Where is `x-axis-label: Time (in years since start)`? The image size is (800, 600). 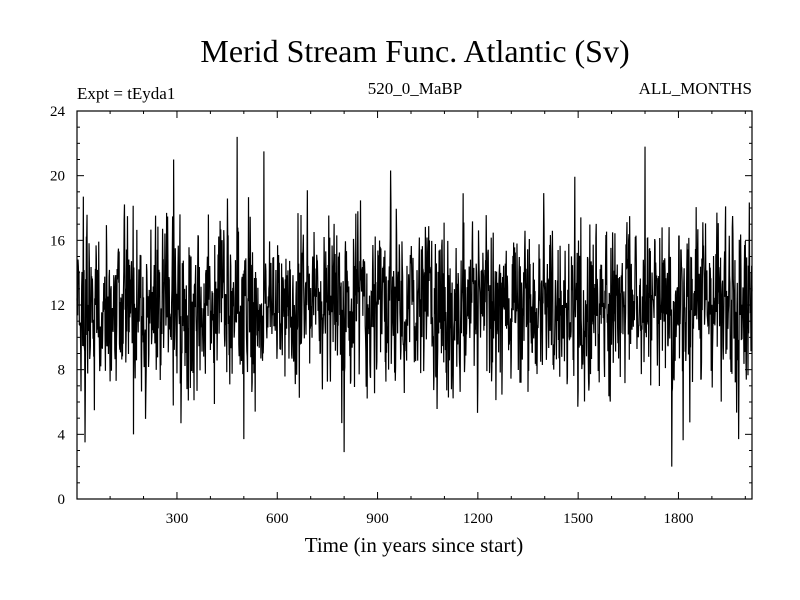
x-axis-label: Time (in years since start) is located at coordinates (414, 545).